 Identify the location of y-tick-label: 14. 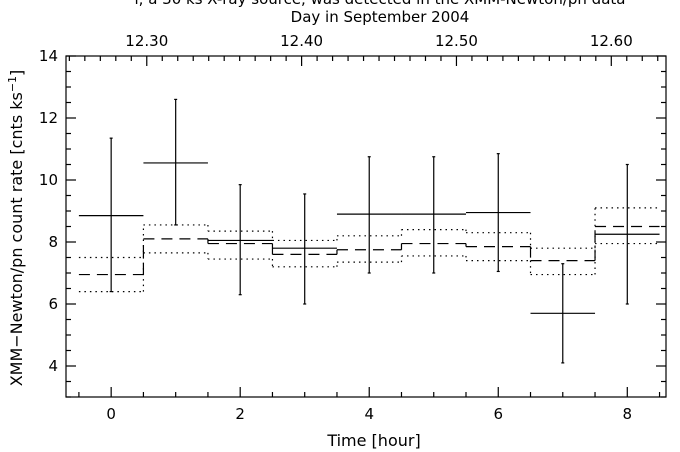
(48, 56).